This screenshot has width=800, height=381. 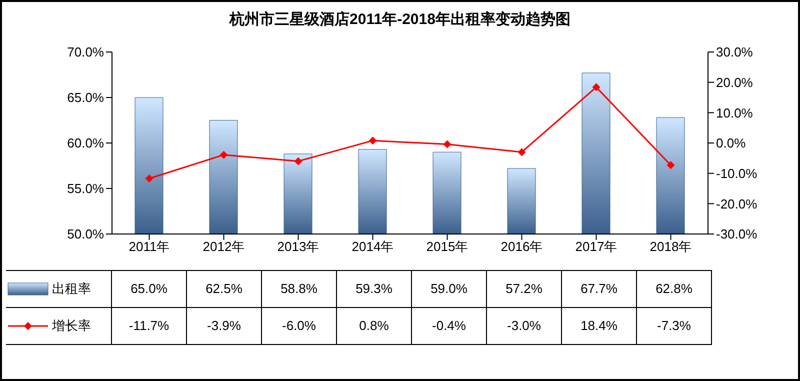 I want to click on y-tick-label: 55.0%, so click(x=85, y=188).